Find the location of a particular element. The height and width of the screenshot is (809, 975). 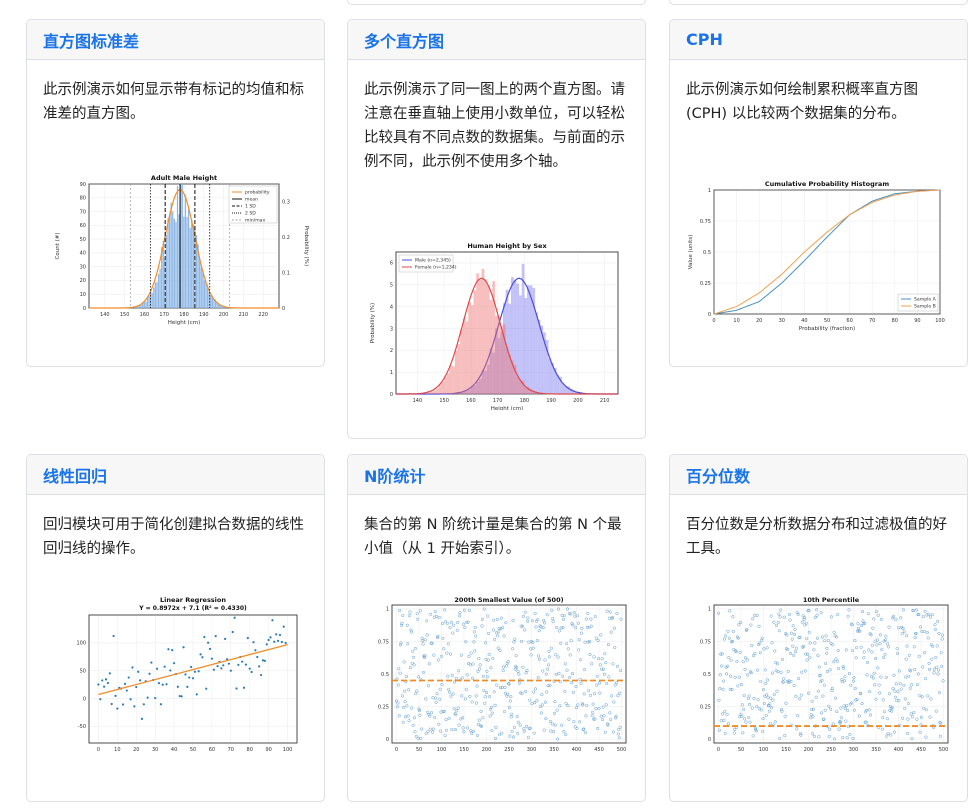

y-tick-label: 0 is located at coordinates (84, 309).